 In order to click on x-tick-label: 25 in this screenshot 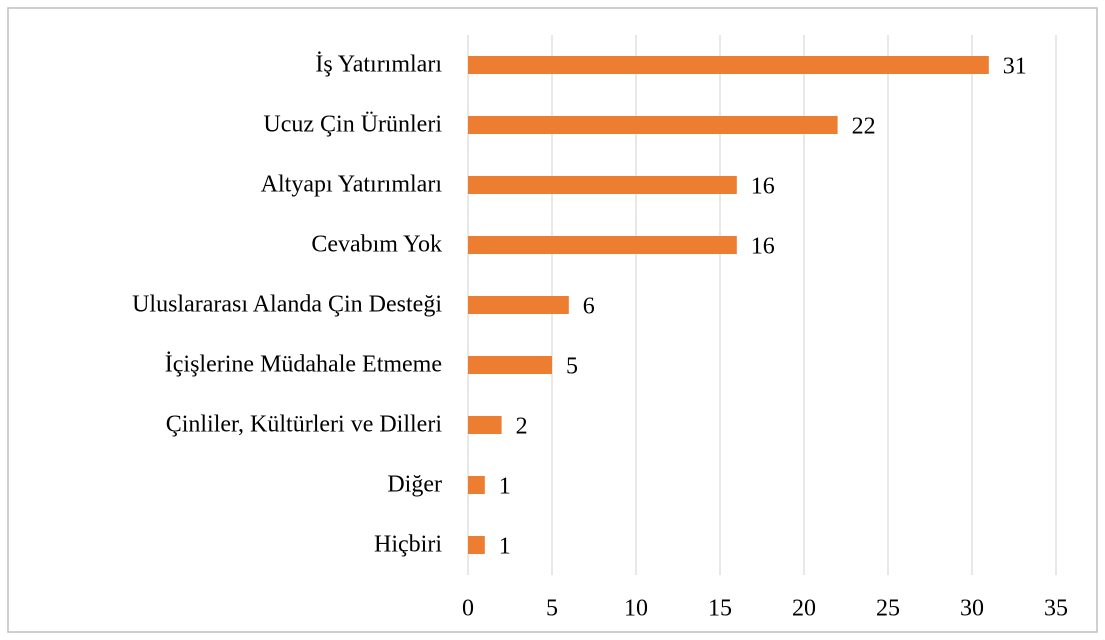, I will do `click(888, 609)`.